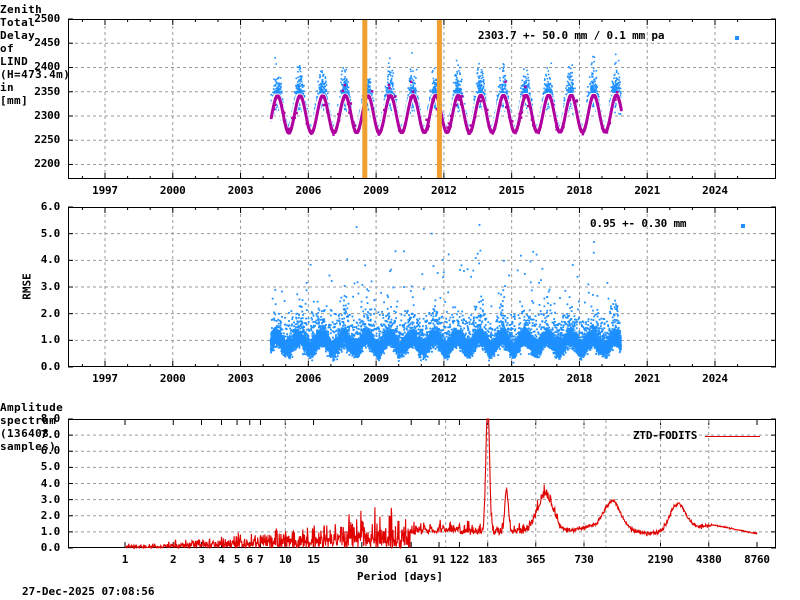  What do you see at coordinates (34, 163) in the screenshot?
I see `y-tick-label: 2200` at bounding box center [34, 163].